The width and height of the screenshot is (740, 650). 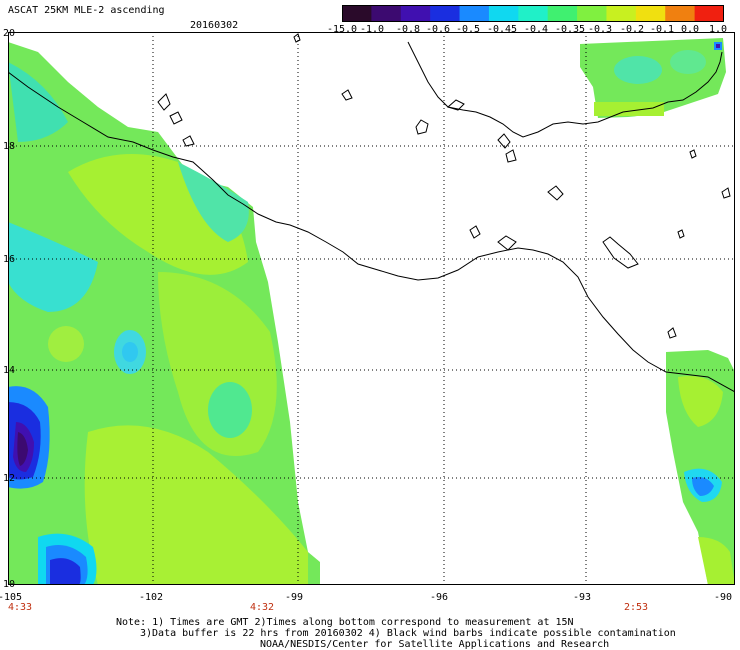 What do you see at coordinates (151, 597) in the screenshot?
I see `x-axis-label: -102` at bounding box center [151, 597].